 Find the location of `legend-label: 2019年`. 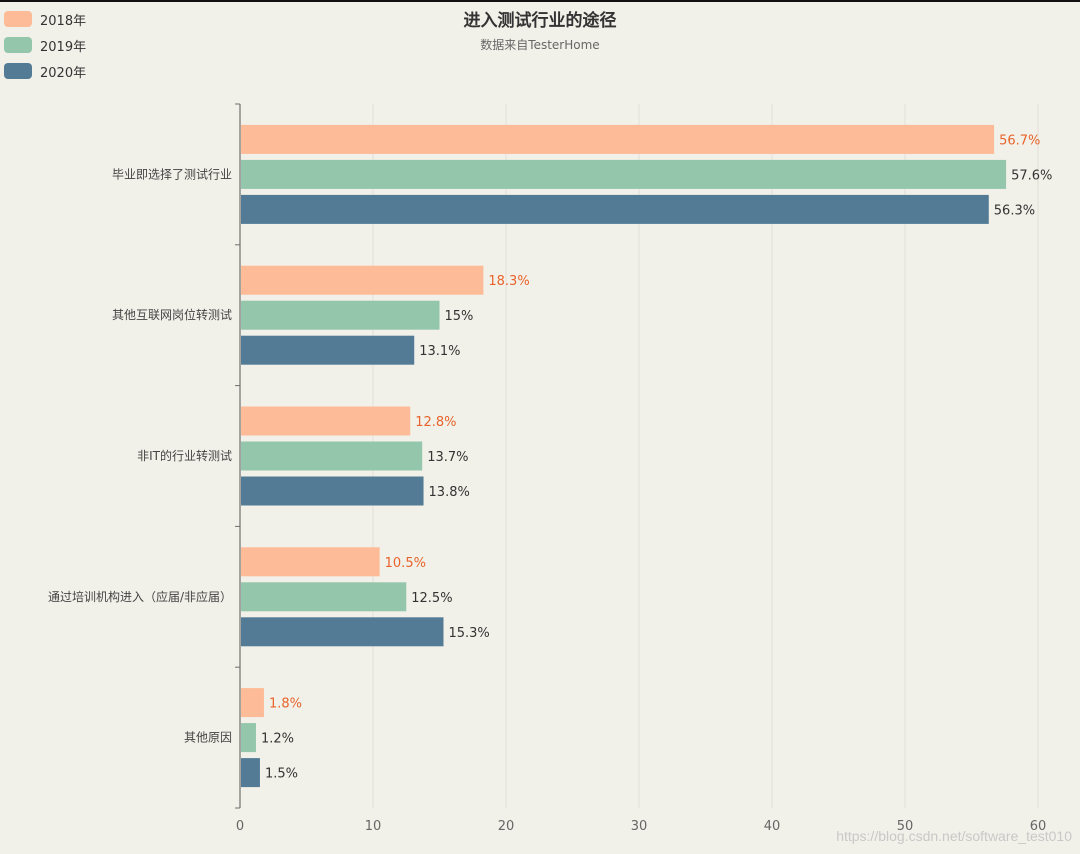

legend-label: 2019年 is located at coordinates (63, 47).